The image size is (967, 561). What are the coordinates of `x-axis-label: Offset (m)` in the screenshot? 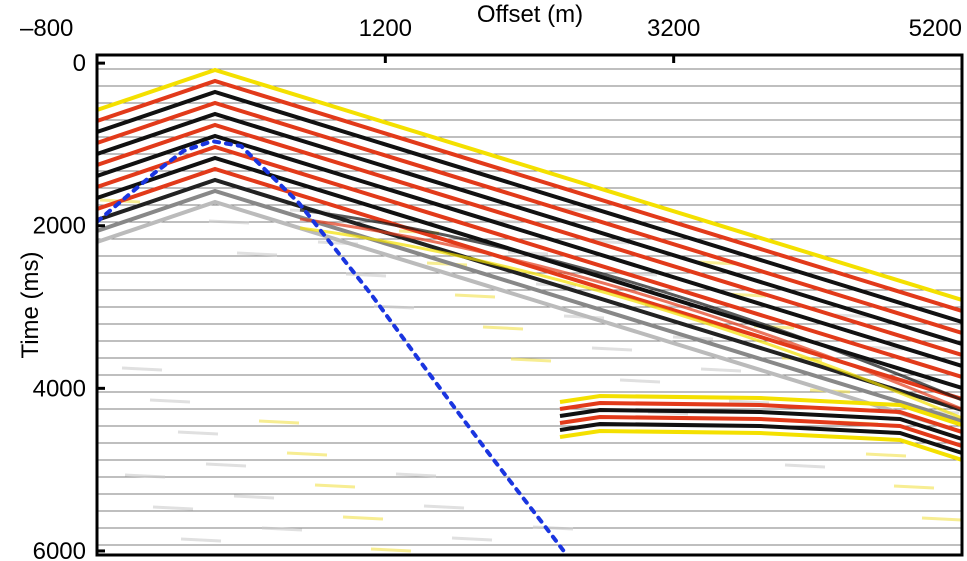 It's located at (530, 14).